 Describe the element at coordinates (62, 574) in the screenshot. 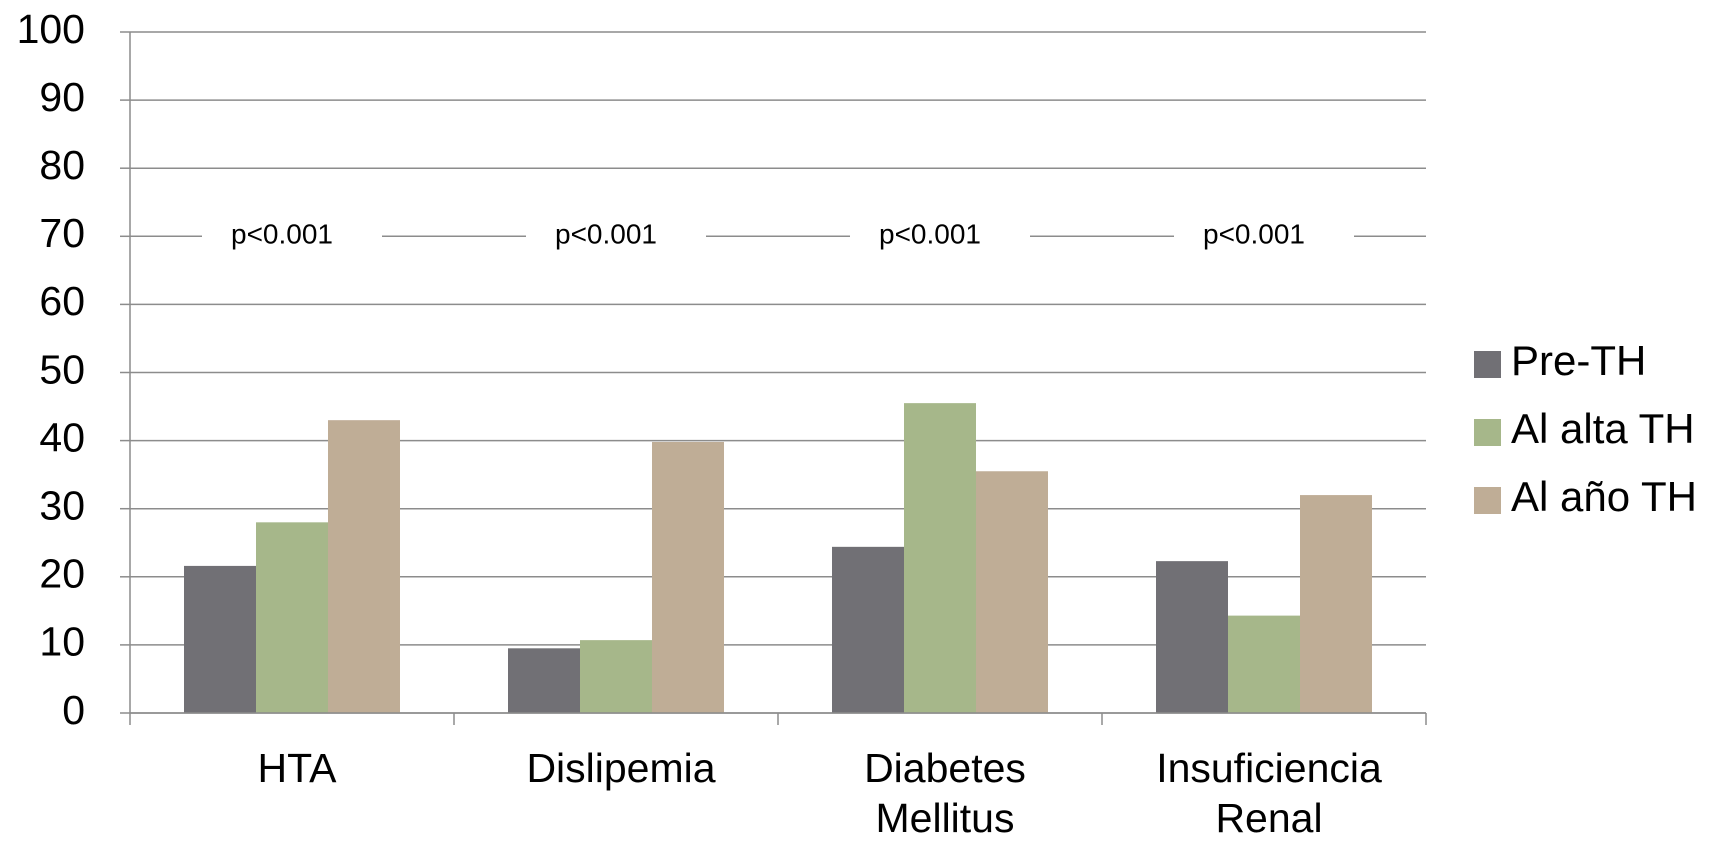

I see `y-tick-label: 20` at that location.